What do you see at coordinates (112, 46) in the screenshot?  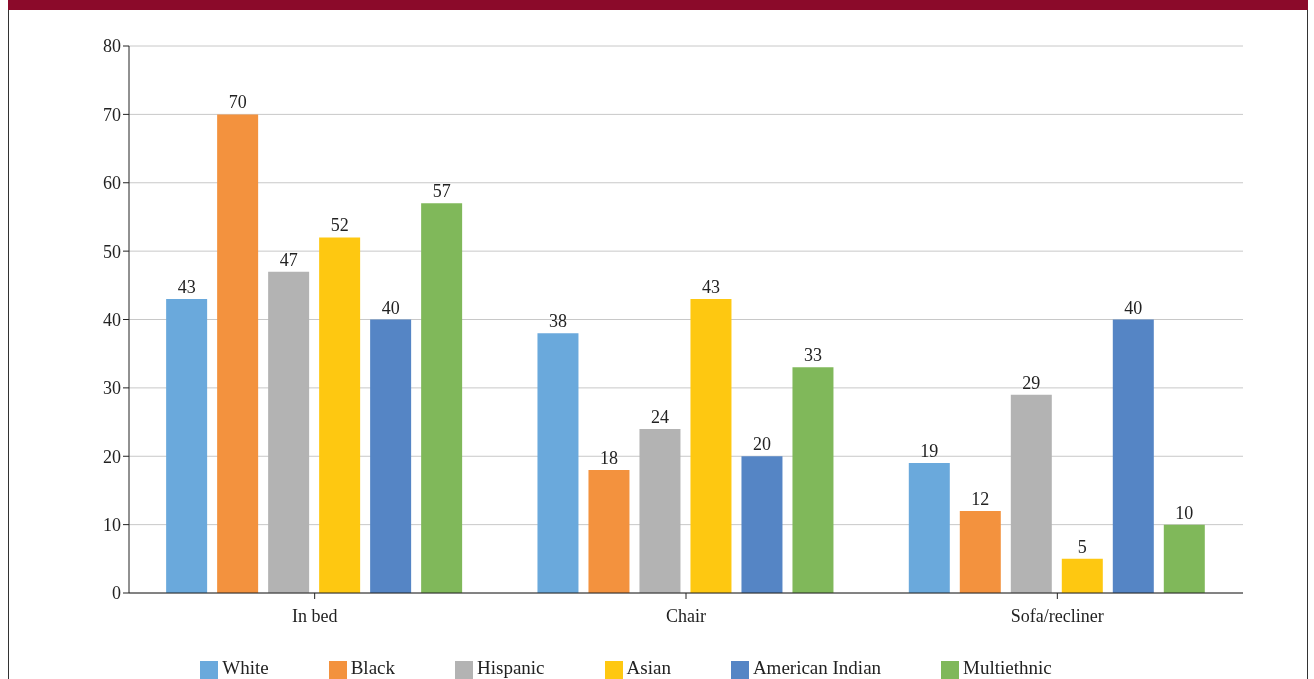 I see `y-tick-label: 80` at bounding box center [112, 46].